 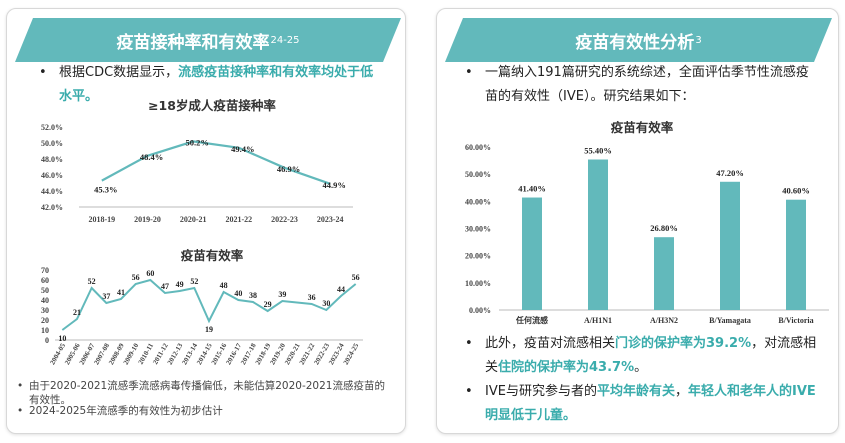 I want to click on age-text-c: ，, so click(x=681, y=391).